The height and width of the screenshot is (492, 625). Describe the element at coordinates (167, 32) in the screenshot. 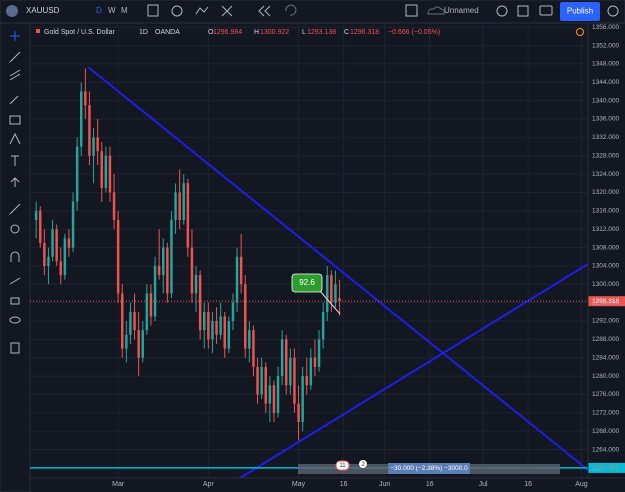

I see `legend-source: OANDA` at that location.